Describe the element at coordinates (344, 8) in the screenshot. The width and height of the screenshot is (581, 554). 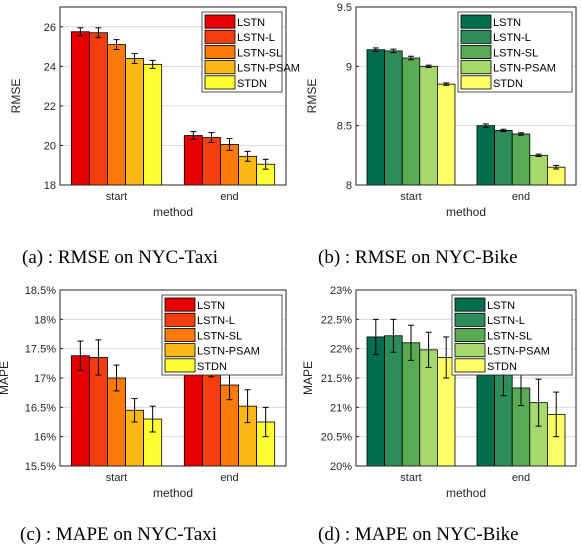
I see `y-tick-label: 9.5` at that location.